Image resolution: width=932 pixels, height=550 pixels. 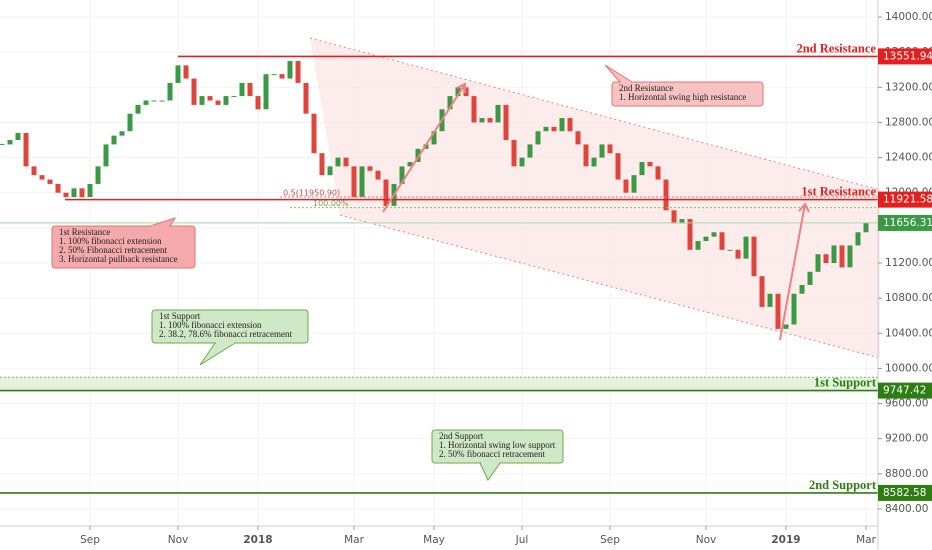 I want to click on x-tick-label: May, so click(x=434, y=540).